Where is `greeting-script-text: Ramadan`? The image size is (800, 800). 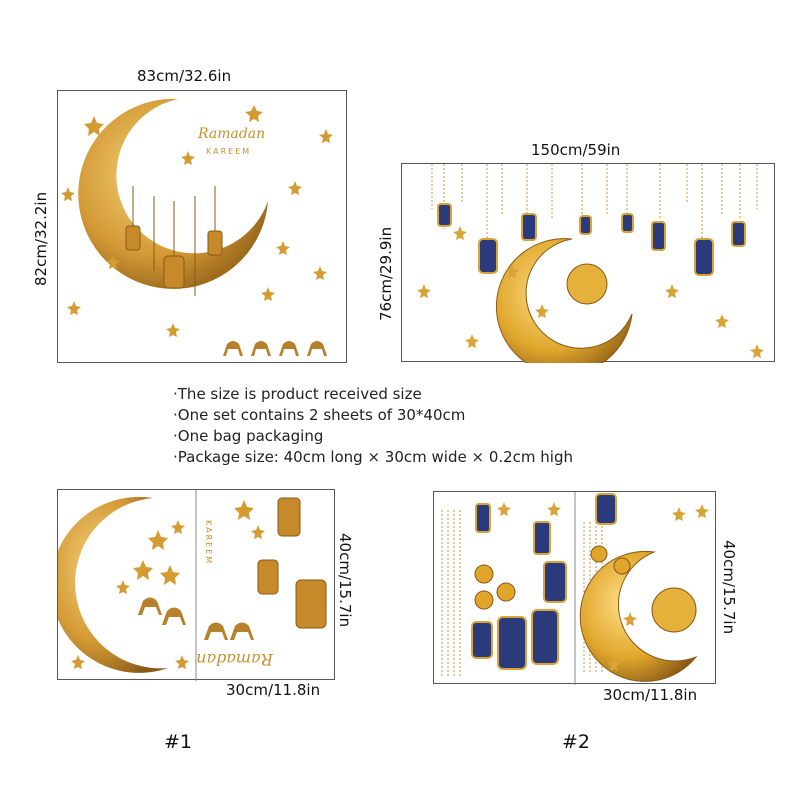
greeting-script-text: Ramadan is located at coordinates (231, 134).